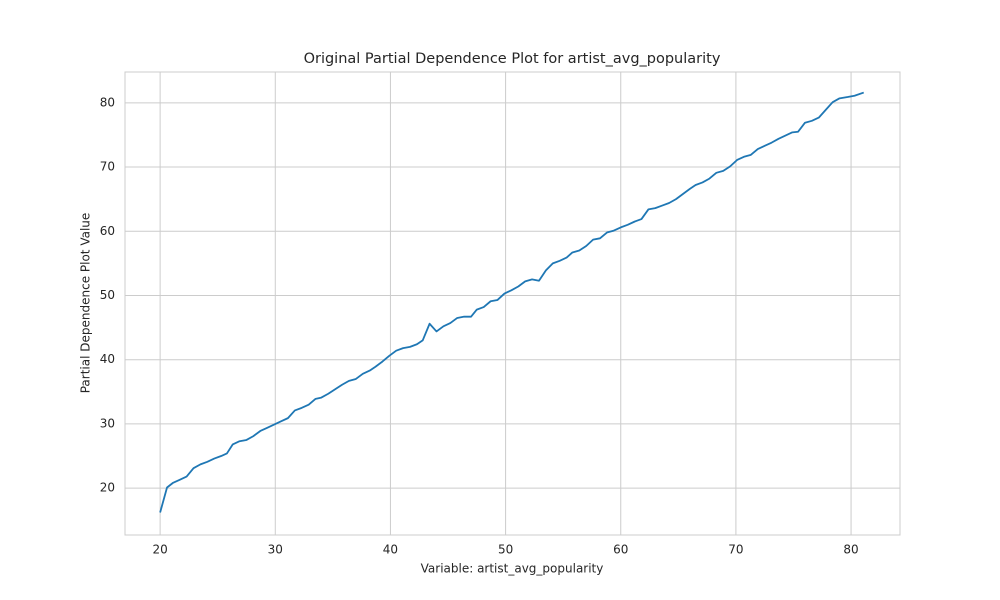 The image size is (1000, 600). I want to click on x-tick-label: 20, so click(159, 550).